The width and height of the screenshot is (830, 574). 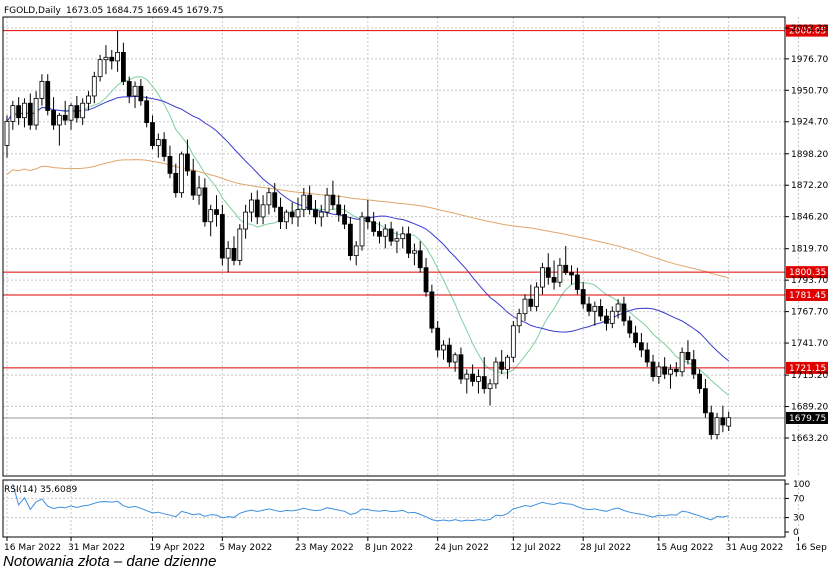 What do you see at coordinates (40, 490) in the screenshot?
I see `rsi-label: RSI(14) 35.6089` at bounding box center [40, 490].